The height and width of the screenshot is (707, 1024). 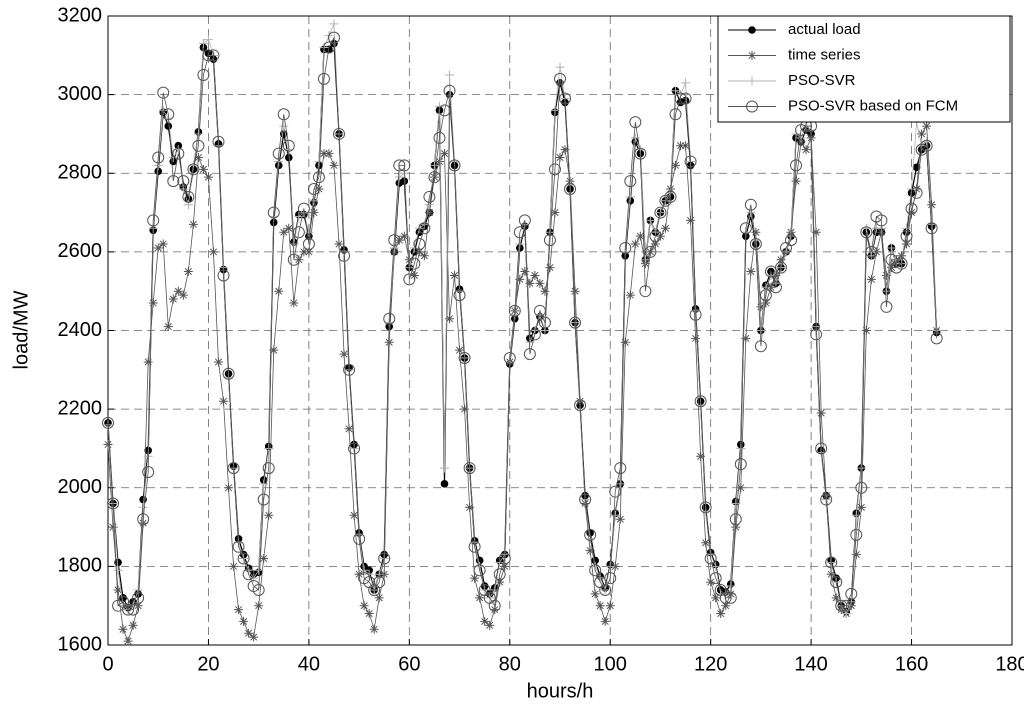 What do you see at coordinates (80, 173) in the screenshot?
I see `y-tick-label: 2800` at bounding box center [80, 173].